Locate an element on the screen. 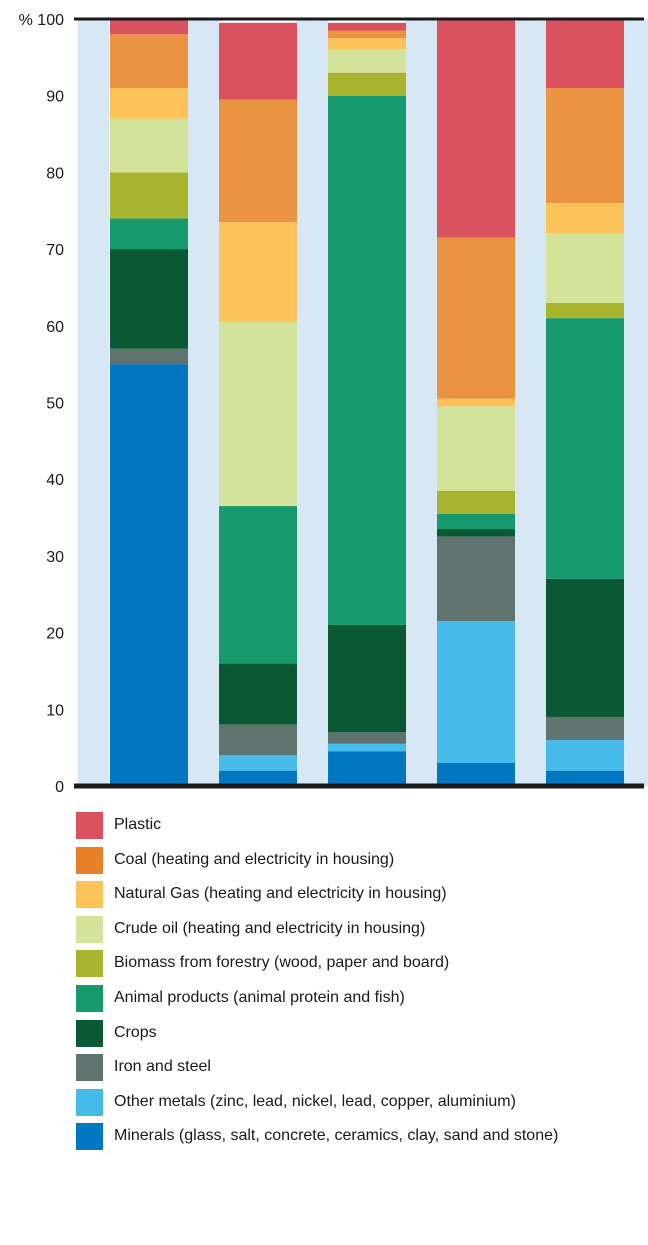 Image resolution: width=648 pixels, height=1245 pixels. bar-segment-c1-s4 is located at coordinates (258, 585).